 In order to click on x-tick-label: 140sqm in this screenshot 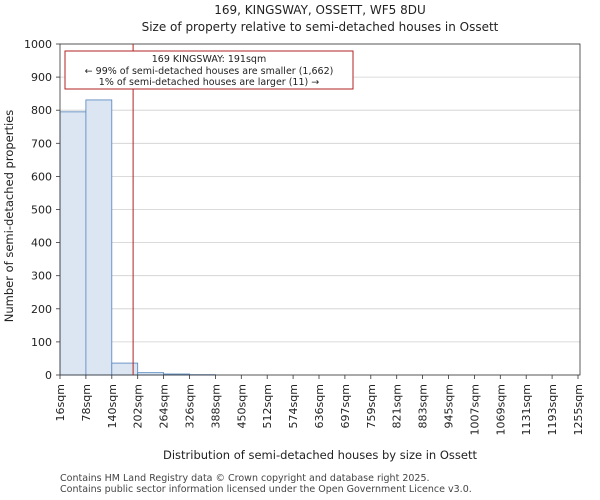, I will do `click(112, 406)`.